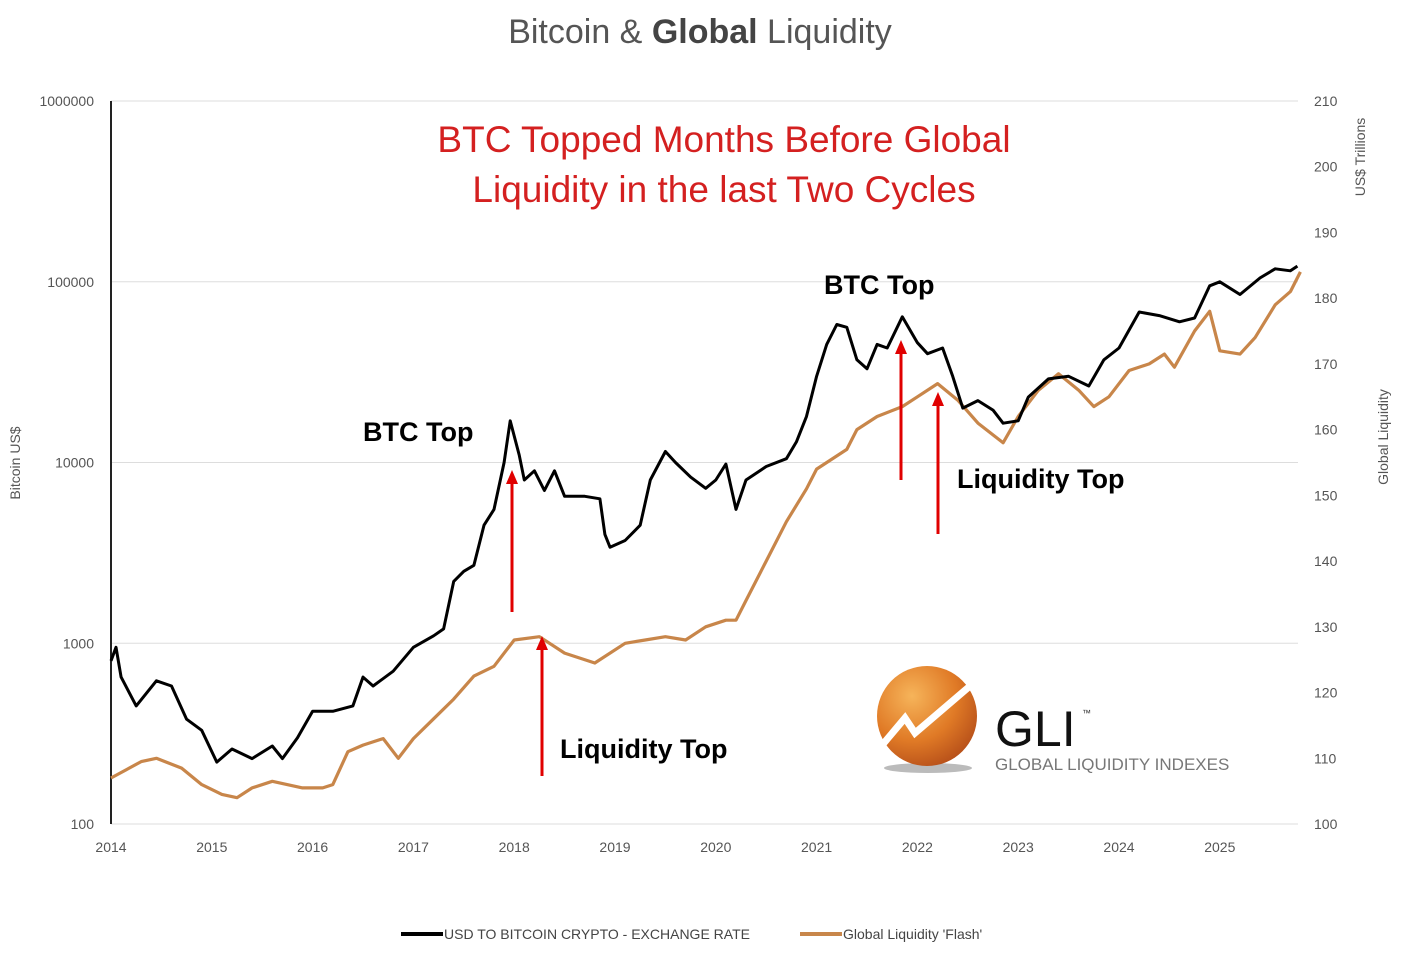  What do you see at coordinates (1326, 167) in the screenshot?
I see `y-right-tick-label: 200` at bounding box center [1326, 167].